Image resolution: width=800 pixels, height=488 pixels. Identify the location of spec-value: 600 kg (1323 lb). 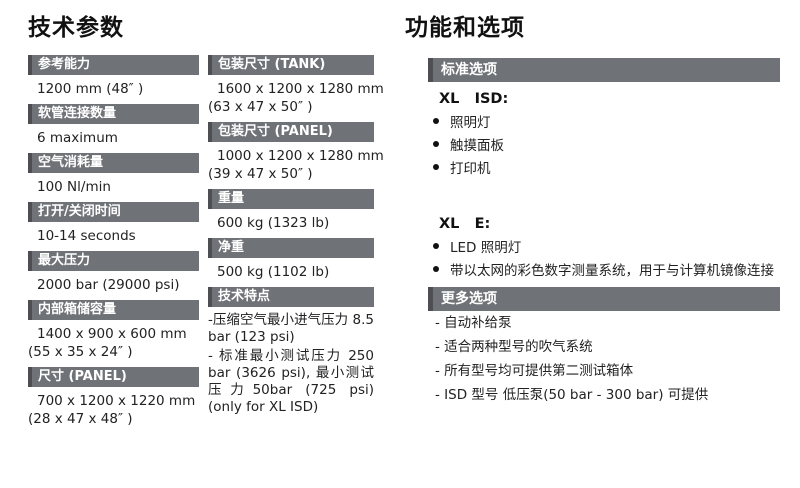
(273, 223).